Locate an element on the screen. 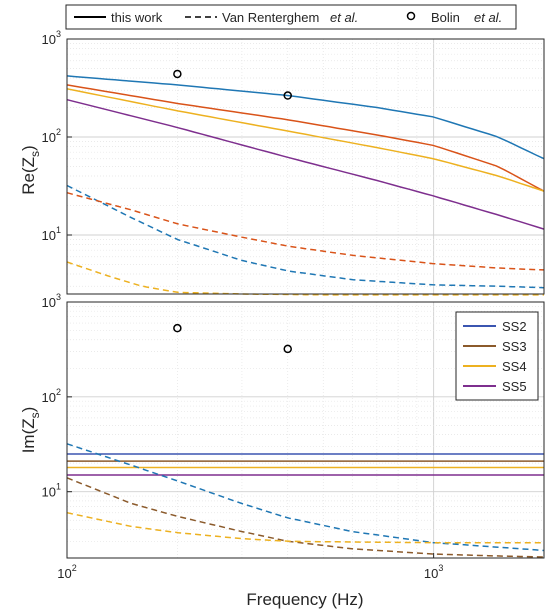  panel-top-y-ticks: 10¹ 10² 10³ is located at coordinates (57, 136).